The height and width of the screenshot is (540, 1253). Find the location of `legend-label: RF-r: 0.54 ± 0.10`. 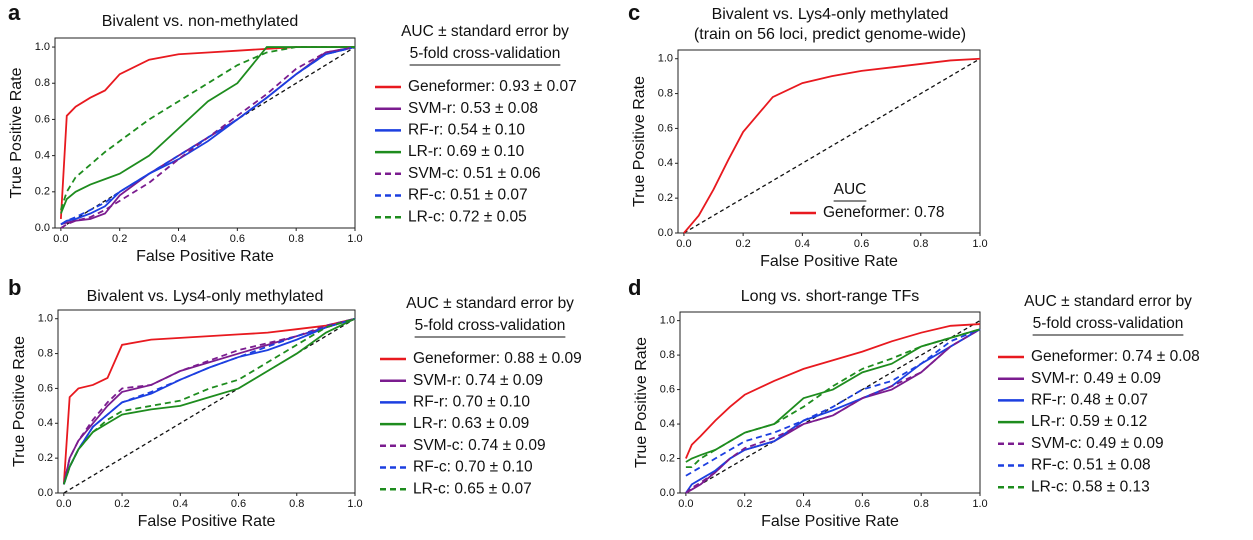

legend-label: RF-r: 0.54 ± 0.10 is located at coordinates (466, 129).